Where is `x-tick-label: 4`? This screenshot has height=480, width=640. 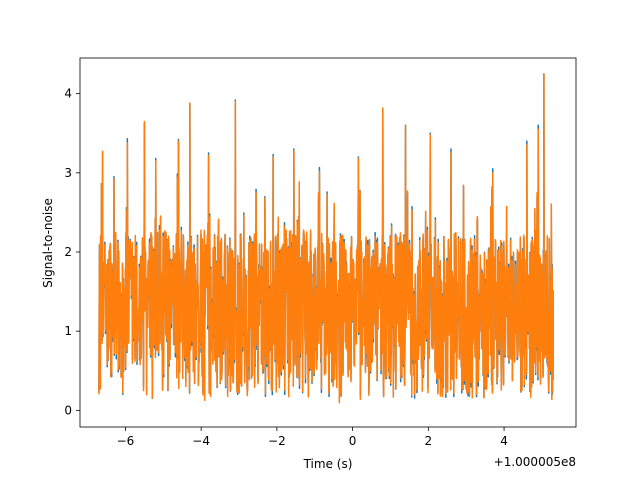 x-tick-label: 4 is located at coordinates (504, 441).